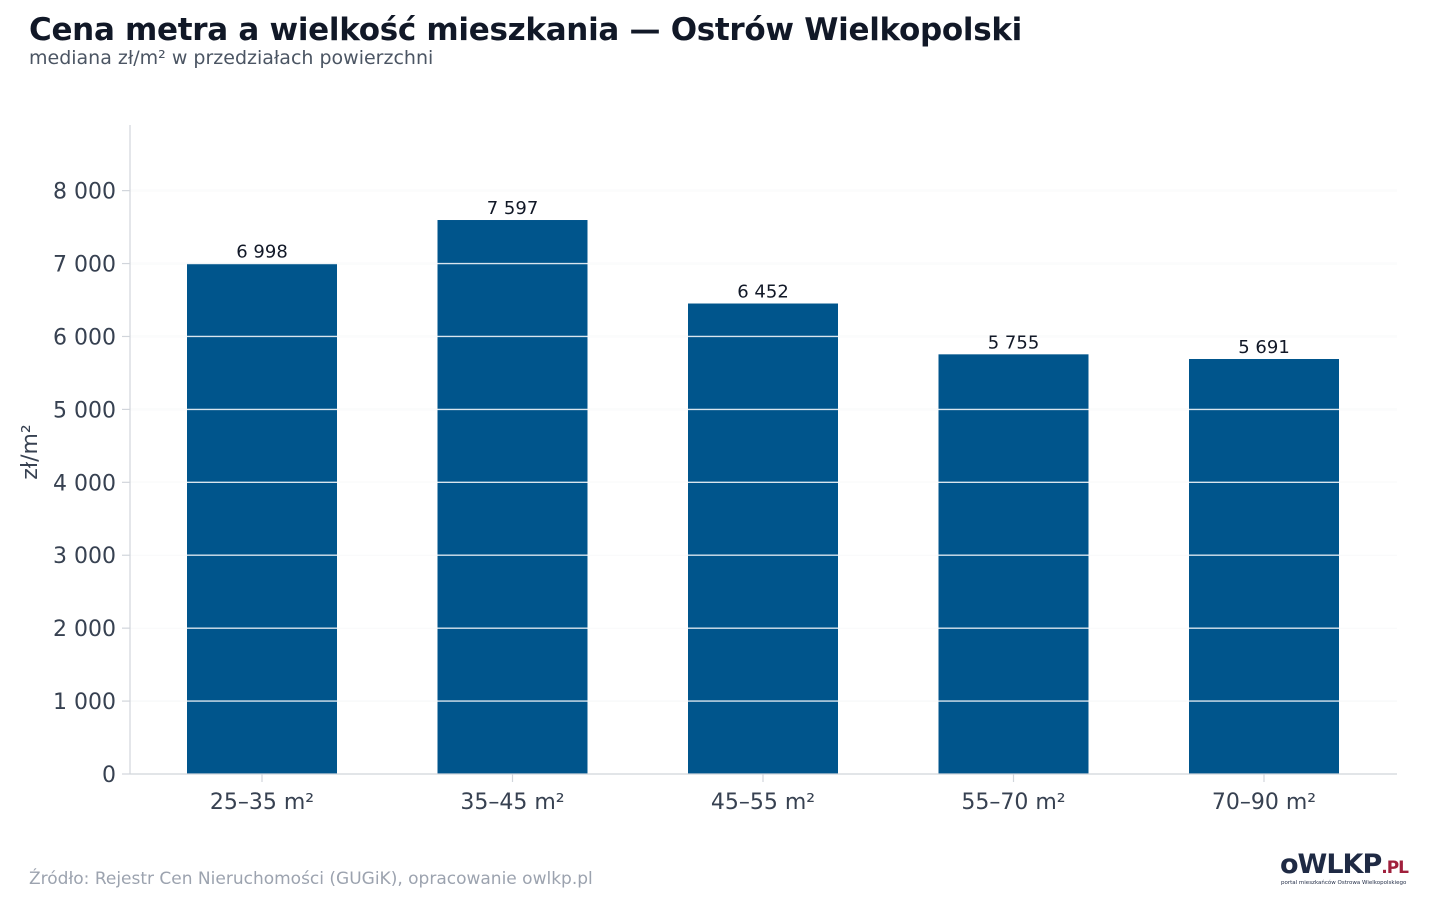 The width and height of the screenshot is (1440, 900). What do you see at coordinates (30, 451) in the screenshot?
I see `y-axis-title: zł/m²` at bounding box center [30, 451].